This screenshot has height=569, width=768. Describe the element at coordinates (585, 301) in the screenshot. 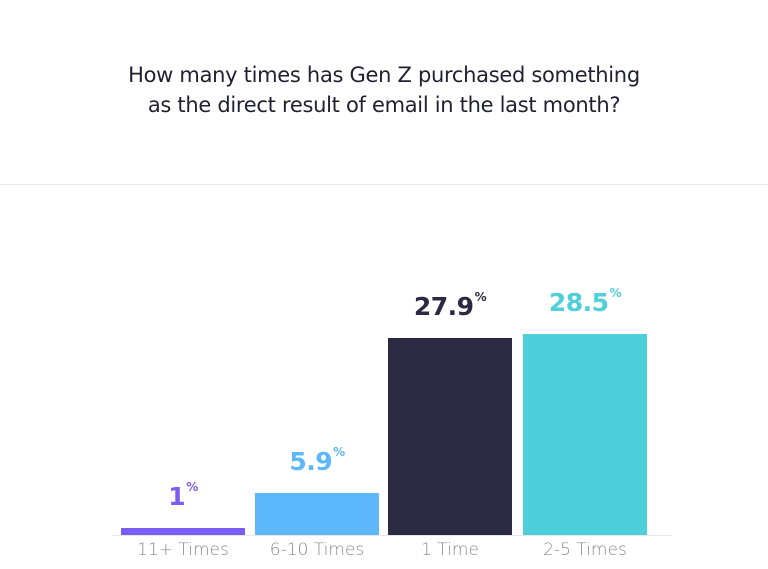

I see `bar-value-label: 28.5%` at that location.